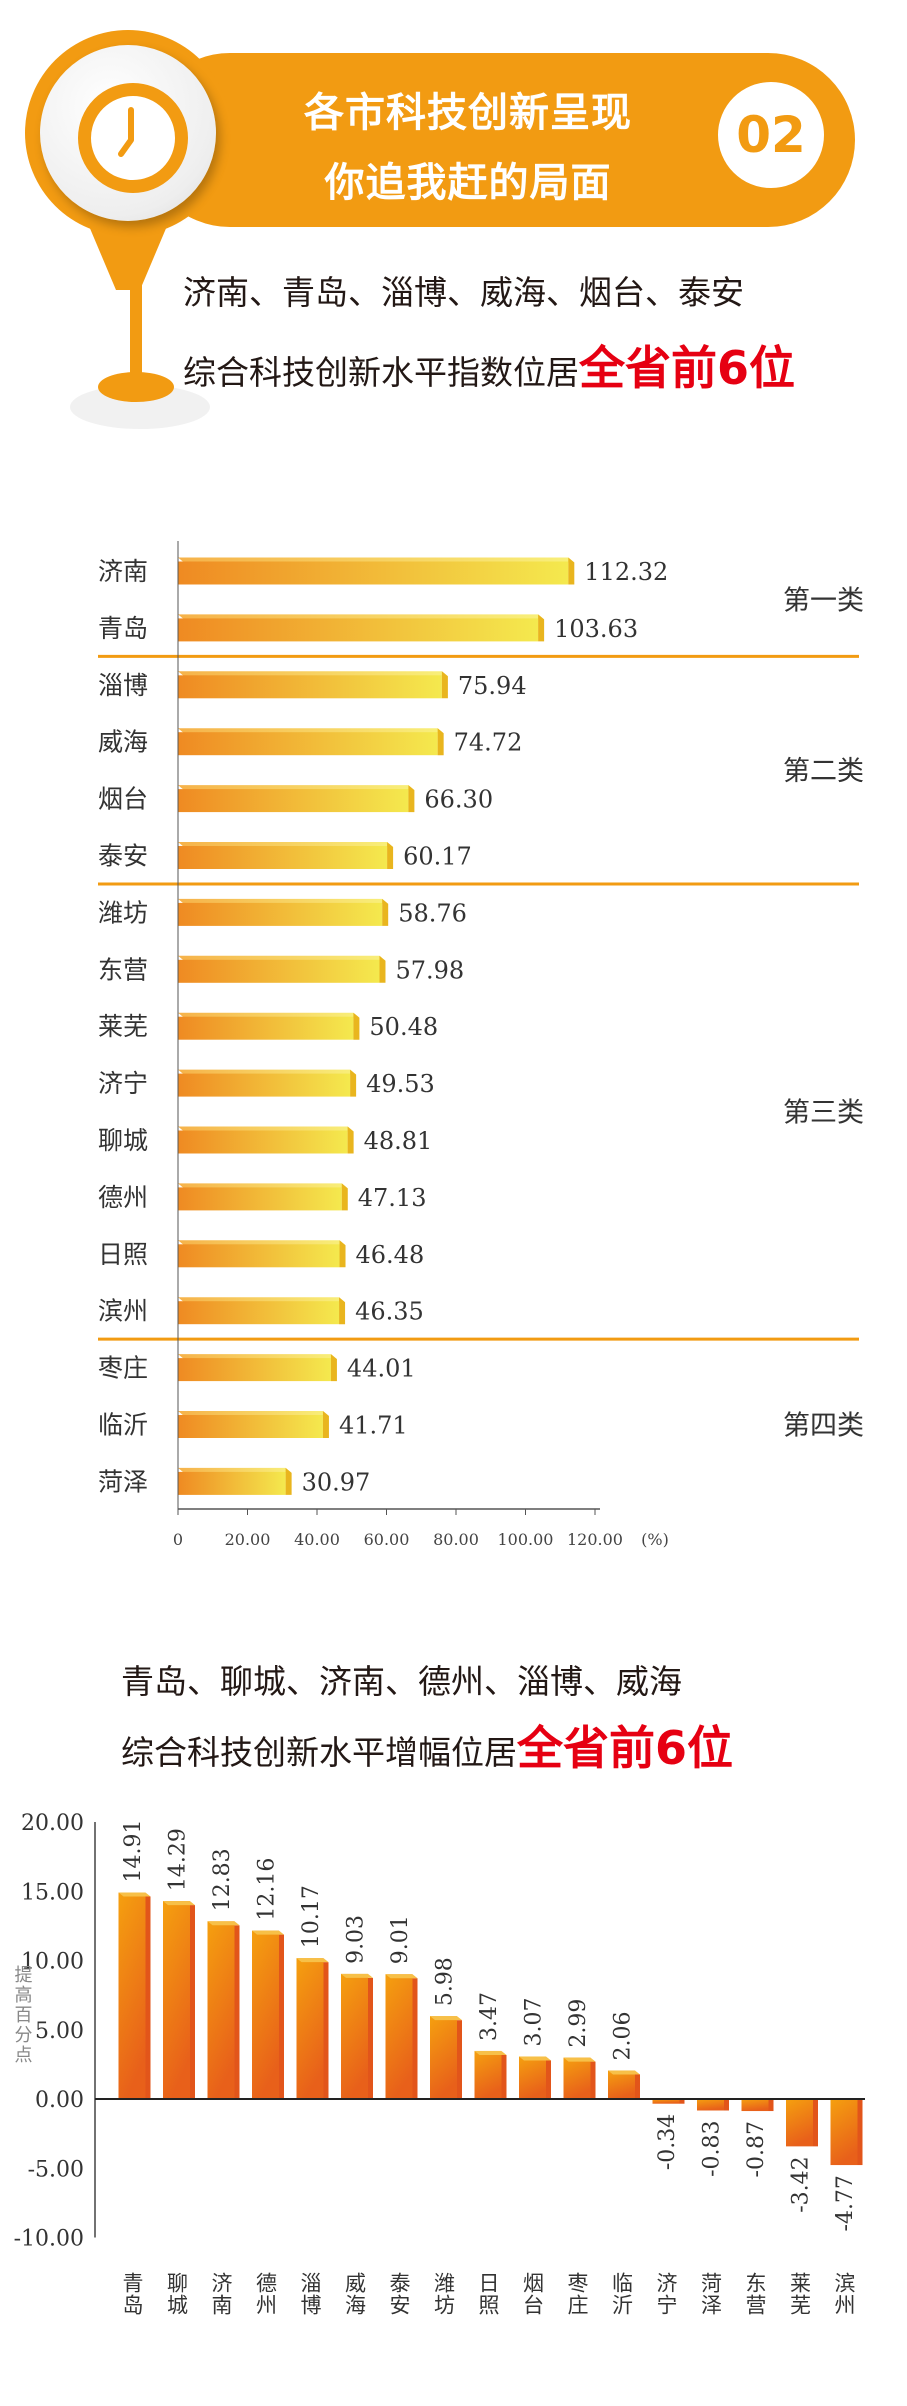 This screenshot has height=2406, width=907. I want to click on value-label: 9.01, so click(400, 1939).